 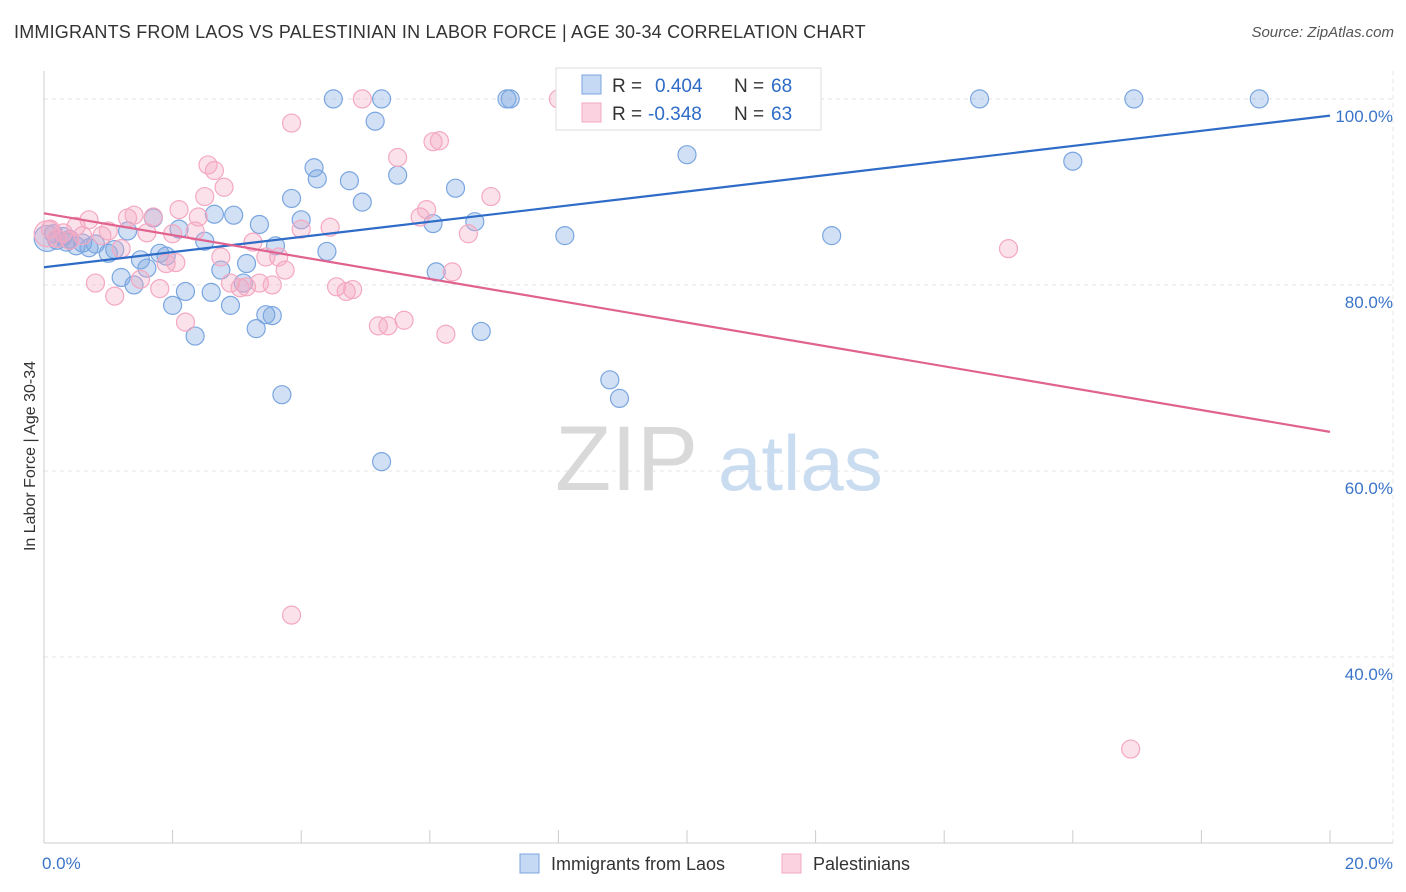 What do you see at coordinates (591, 84) in the screenshot?
I see `stats-swatch-laos` at bounding box center [591, 84].